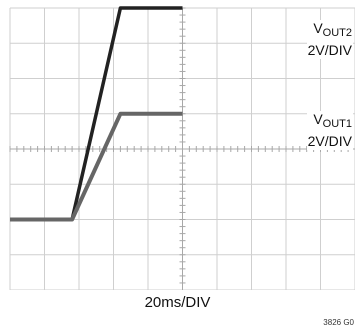 This screenshot has height=329, width=355. Describe the element at coordinates (332, 29) in the screenshot. I see `series-name-vout2: VOUT2` at that location.